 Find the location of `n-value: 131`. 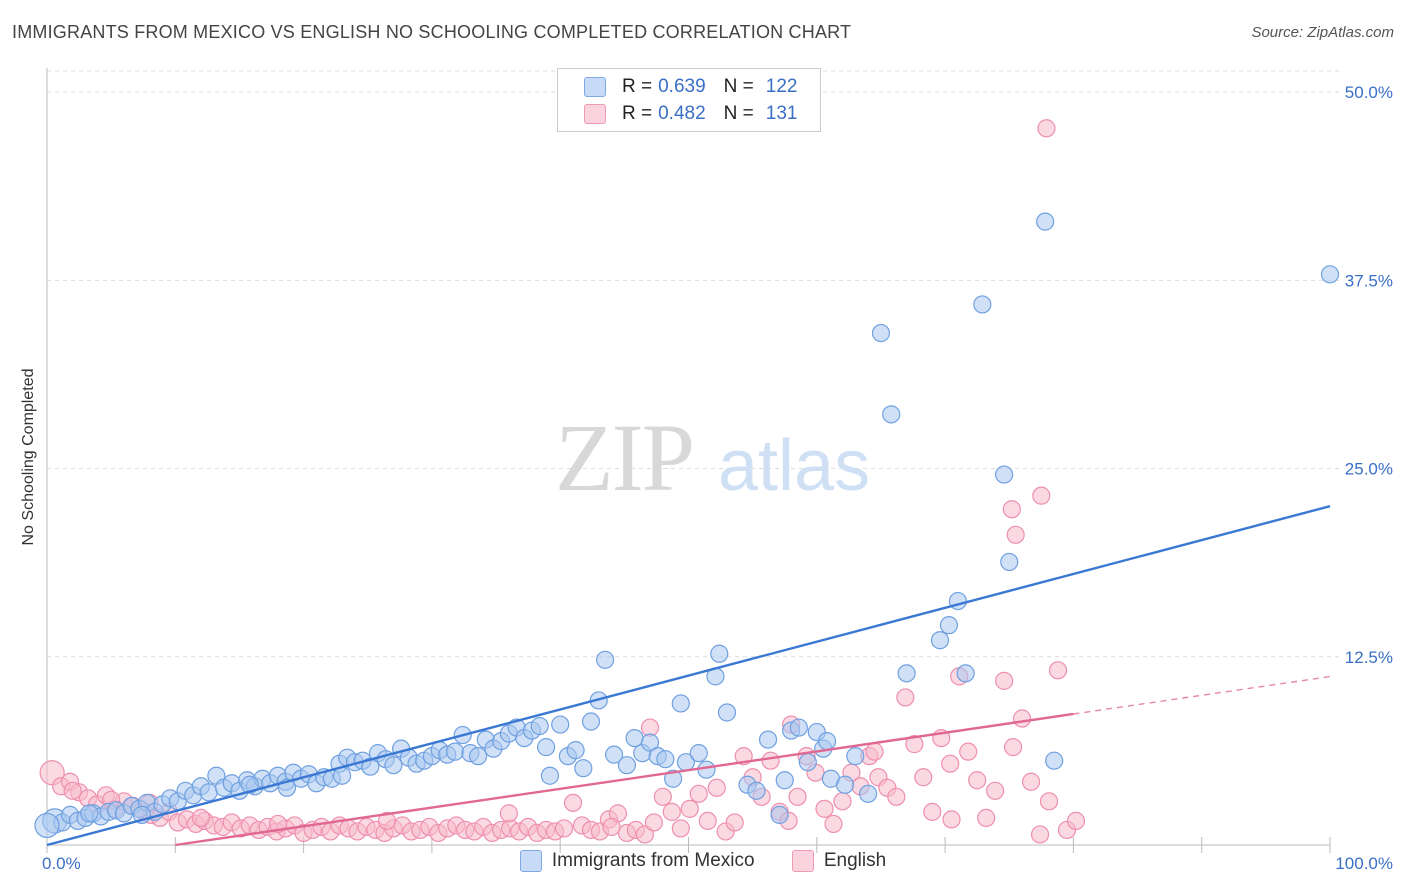

n-value: 131 is located at coordinates (781, 113).